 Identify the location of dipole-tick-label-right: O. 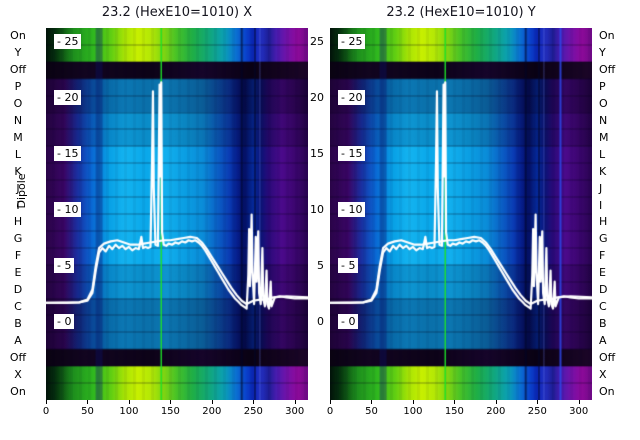
(603, 104).